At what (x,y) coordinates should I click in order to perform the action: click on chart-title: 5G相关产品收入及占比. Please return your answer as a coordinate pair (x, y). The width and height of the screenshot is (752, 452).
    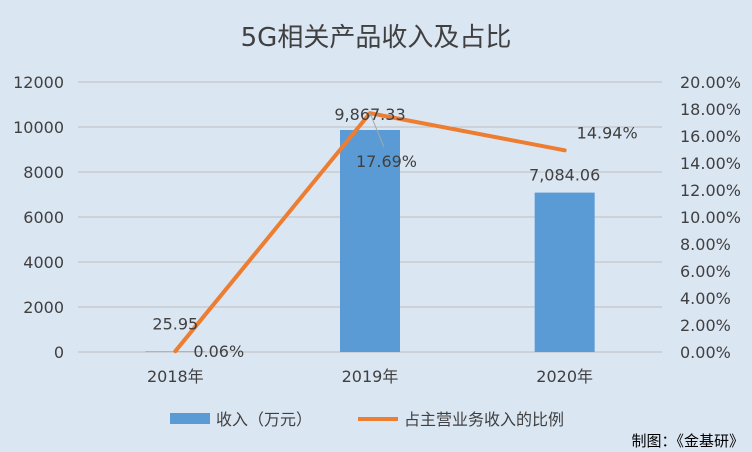
    Looking at the image, I should click on (376, 38).